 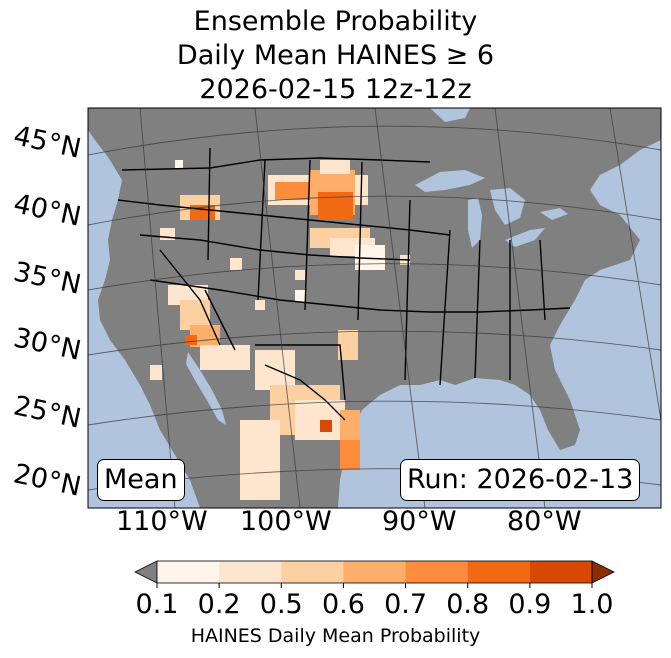 I want to click on colorbar-tick-label: 0.5, so click(x=281, y=604).